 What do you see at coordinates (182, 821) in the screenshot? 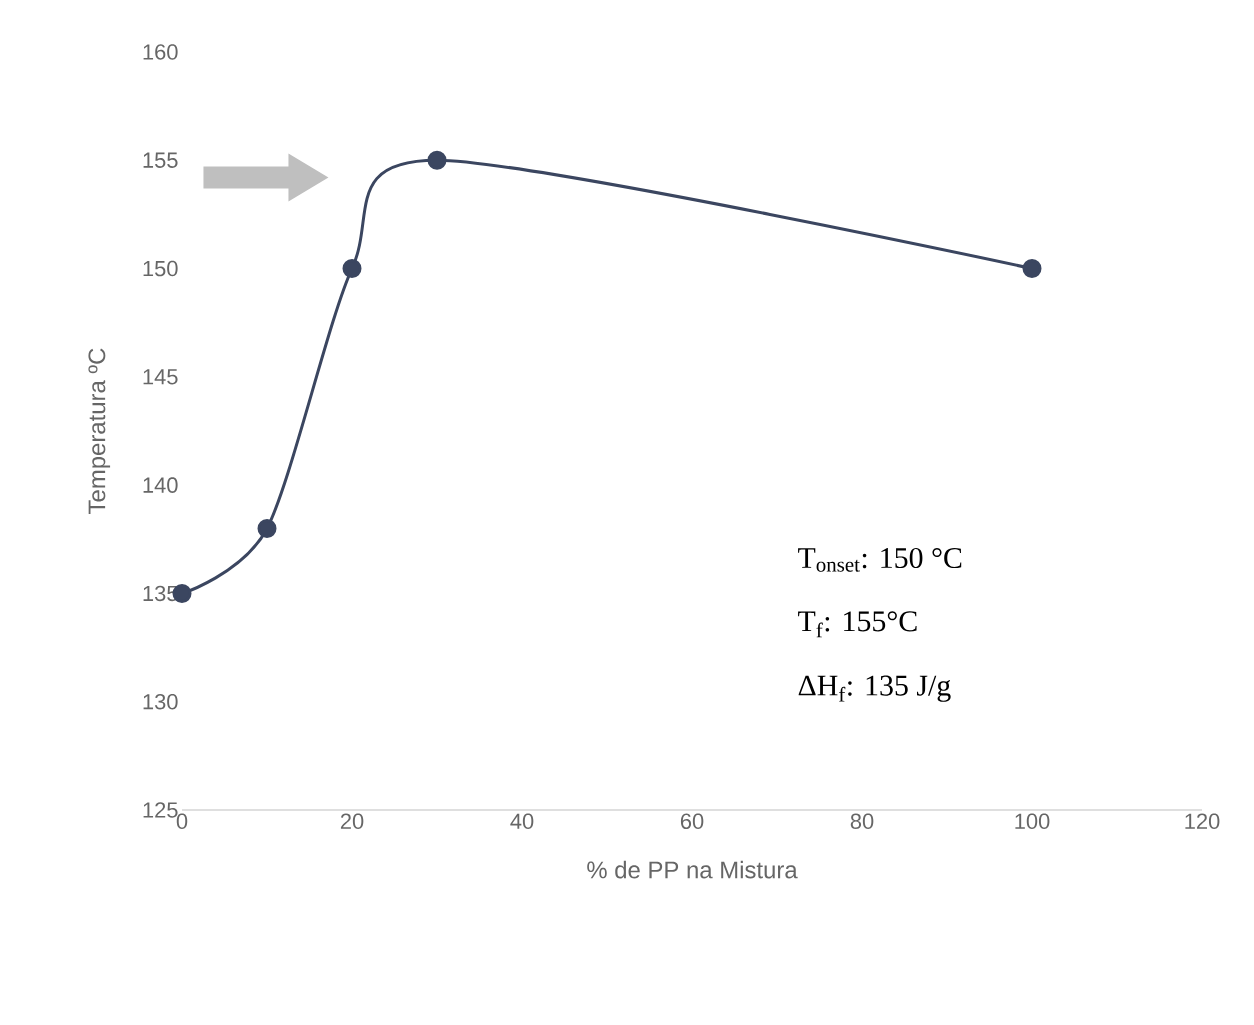
I see `x-tick-label: 0` at bounding box center [182, 821].